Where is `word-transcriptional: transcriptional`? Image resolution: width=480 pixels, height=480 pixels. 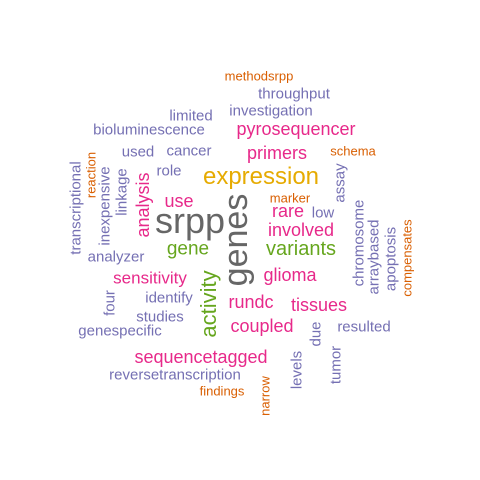
word-transcriptional: transcriptional is located at coordinates (76, 208).